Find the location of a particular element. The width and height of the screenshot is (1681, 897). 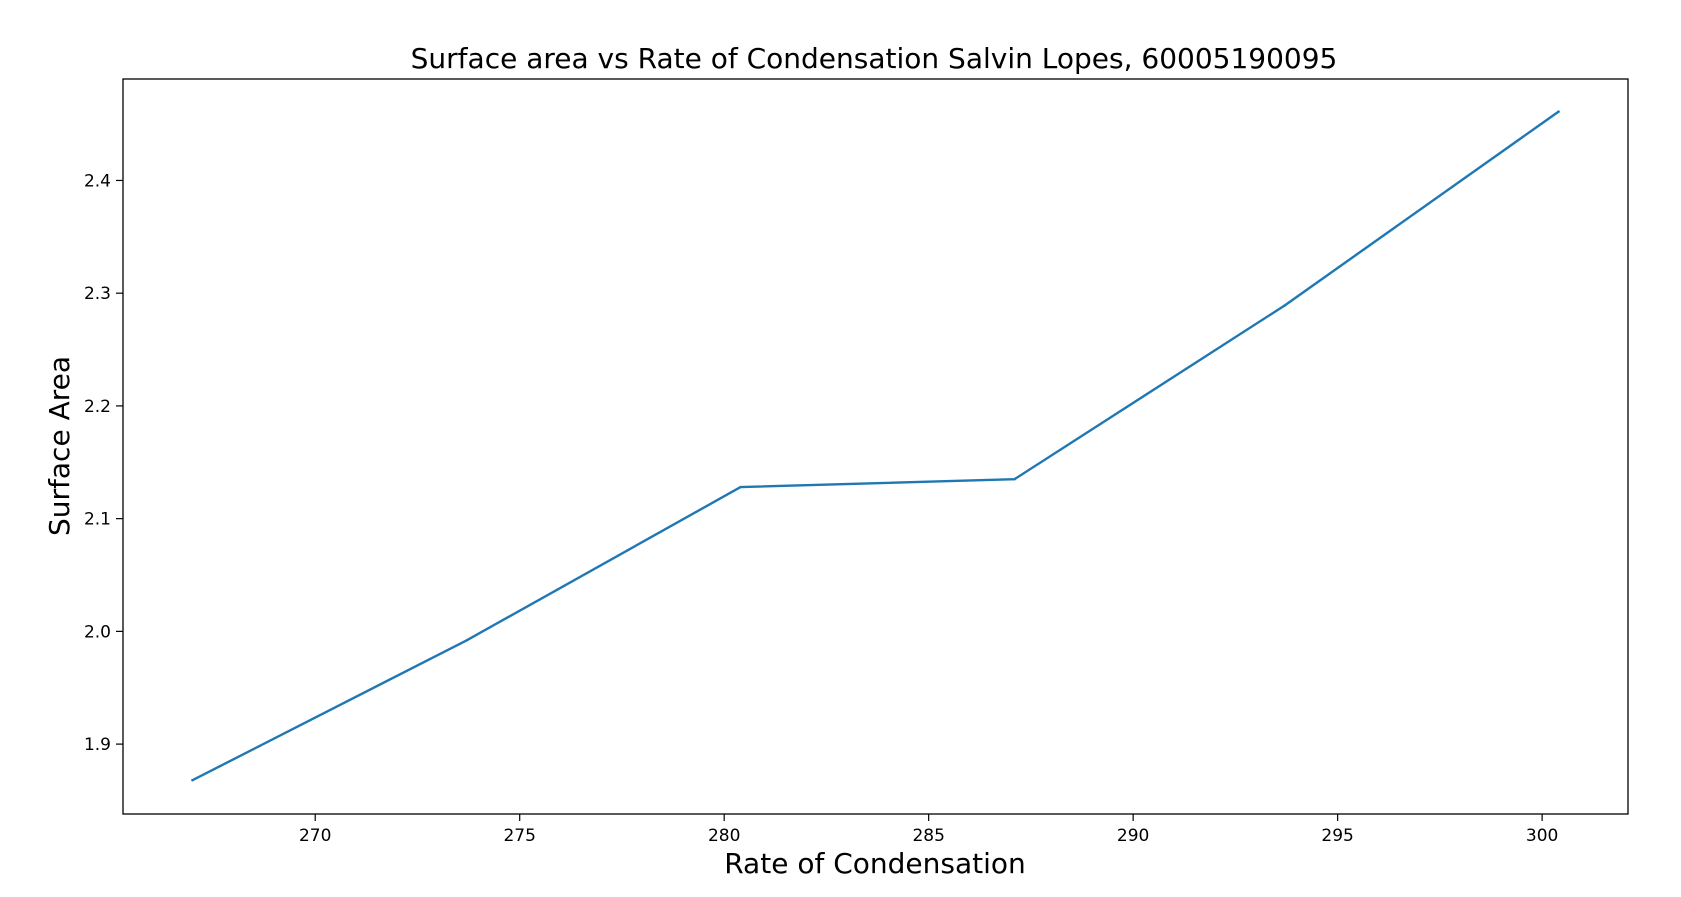

x-tick-label: 300 is located at coordinates (1542, 836).